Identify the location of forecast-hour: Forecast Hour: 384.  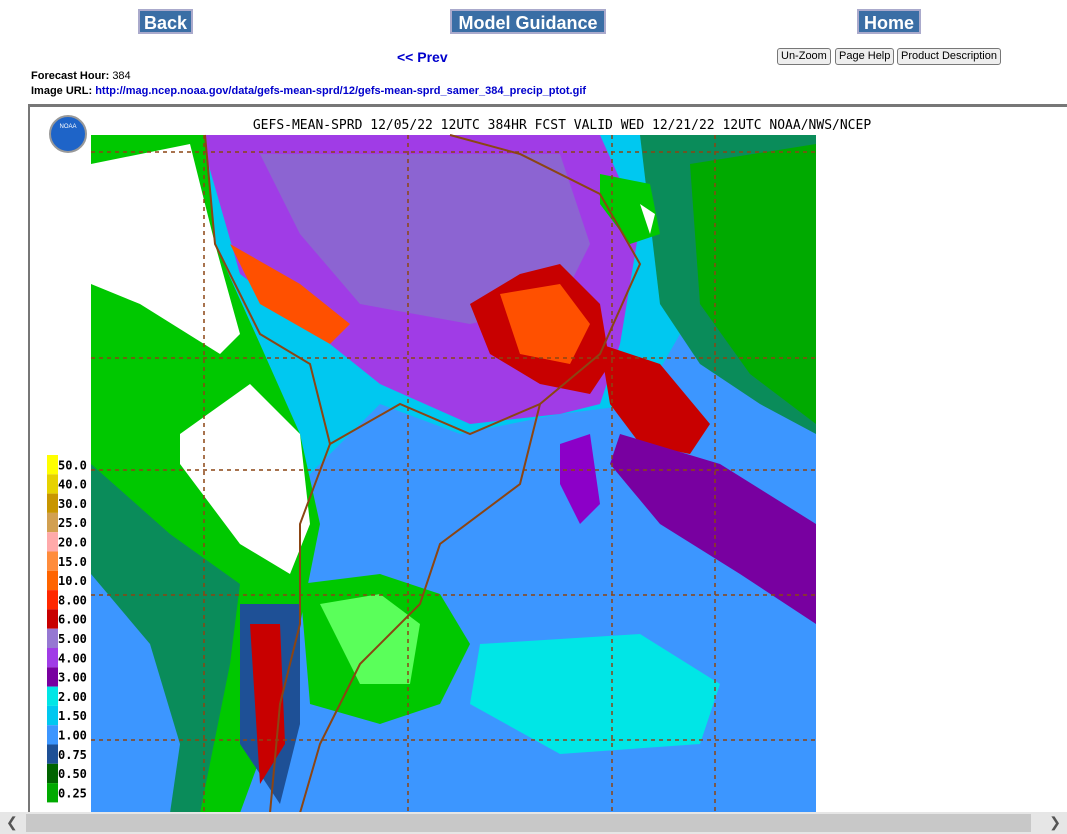
(81, 76).